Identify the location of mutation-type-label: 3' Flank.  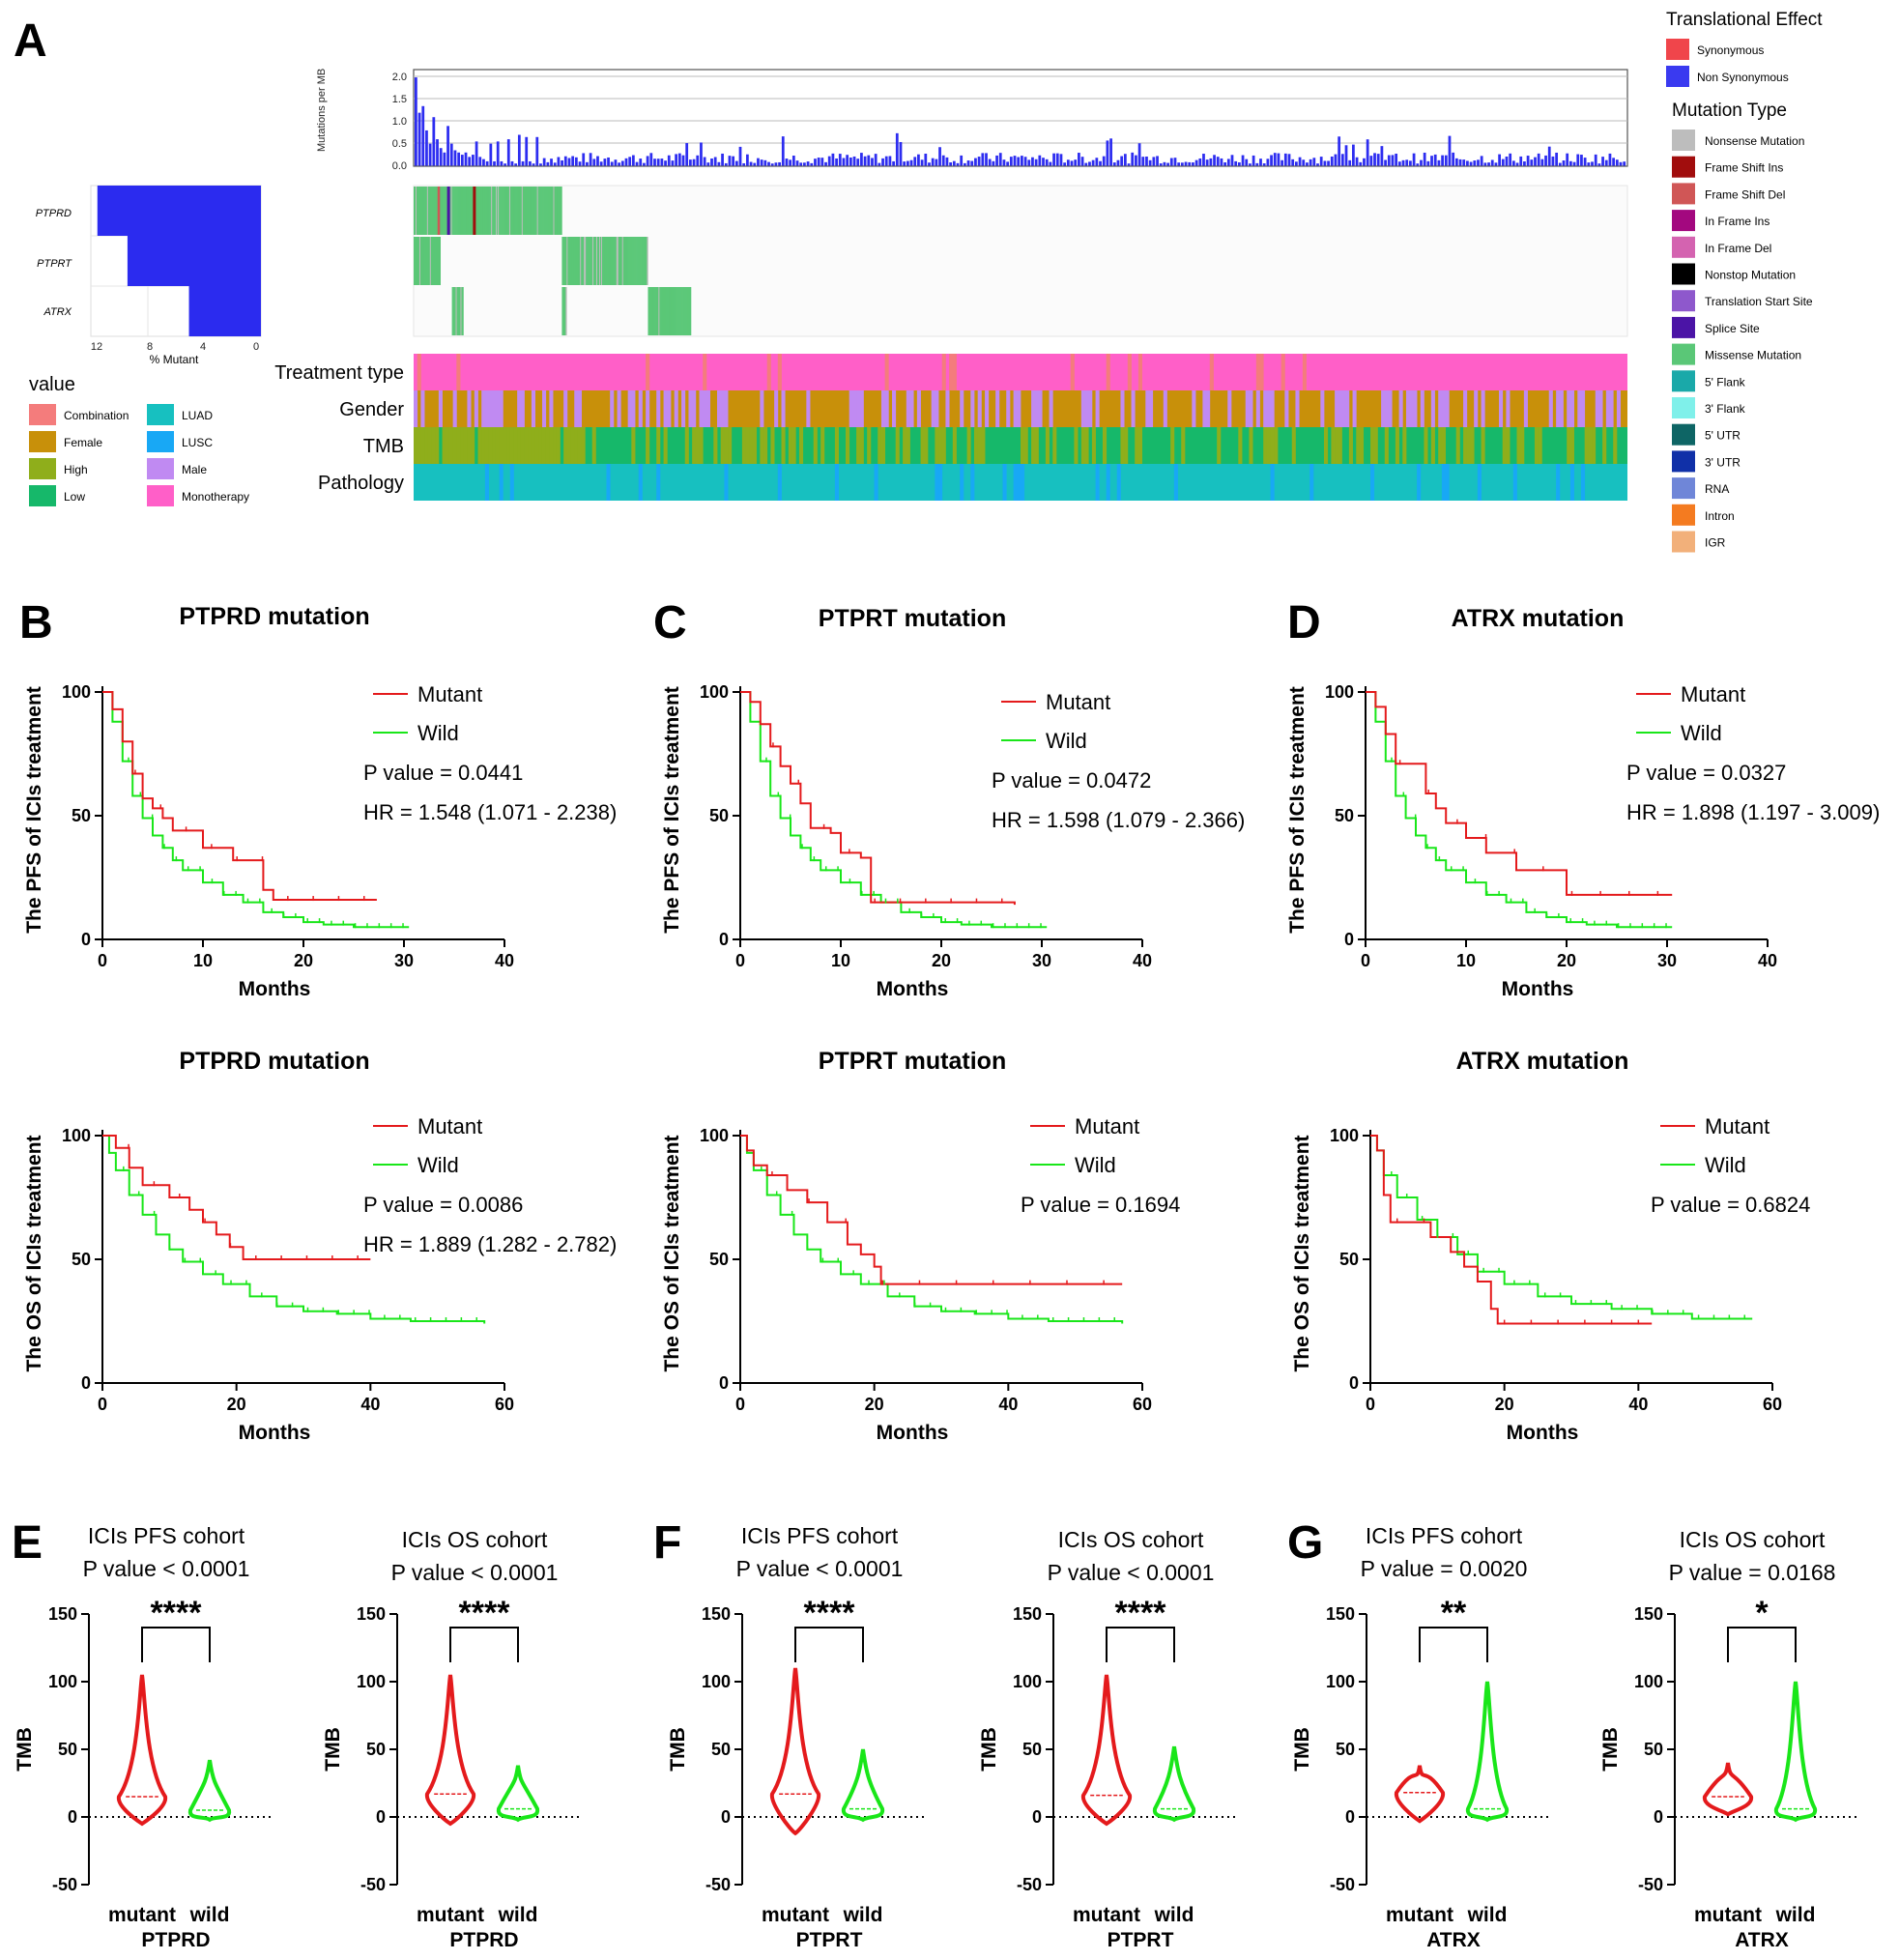
(1726, 409).